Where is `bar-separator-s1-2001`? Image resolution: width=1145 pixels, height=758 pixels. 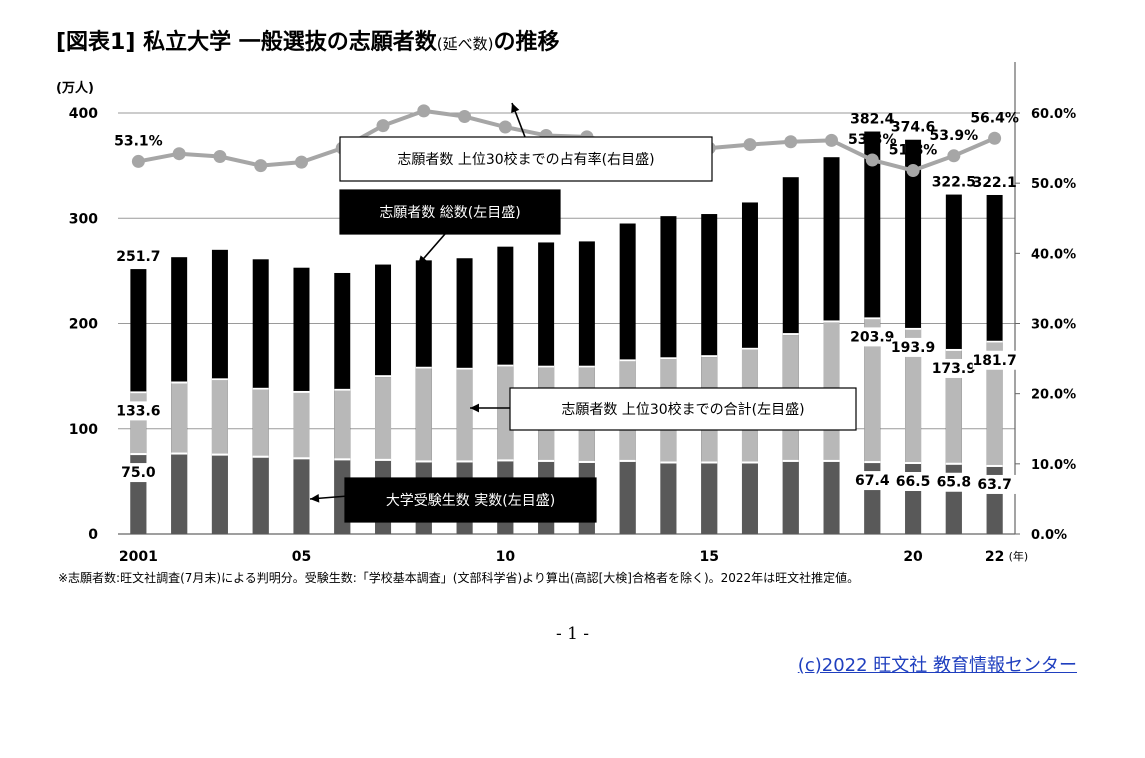
bar-separator-s1-2001 is located at coordinates (138, 392).